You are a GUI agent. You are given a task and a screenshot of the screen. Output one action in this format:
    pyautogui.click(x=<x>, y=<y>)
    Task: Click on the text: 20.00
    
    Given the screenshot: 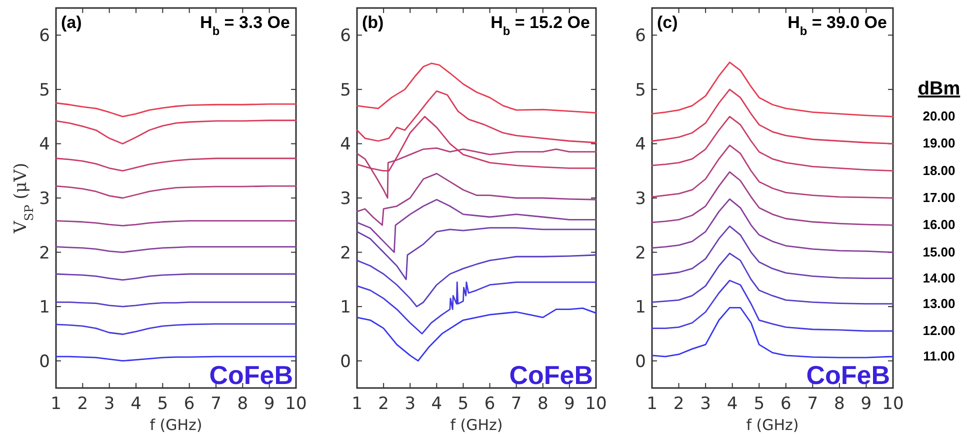 What is the action you would take?
    pyautogui.click(x=939, y=116)
    